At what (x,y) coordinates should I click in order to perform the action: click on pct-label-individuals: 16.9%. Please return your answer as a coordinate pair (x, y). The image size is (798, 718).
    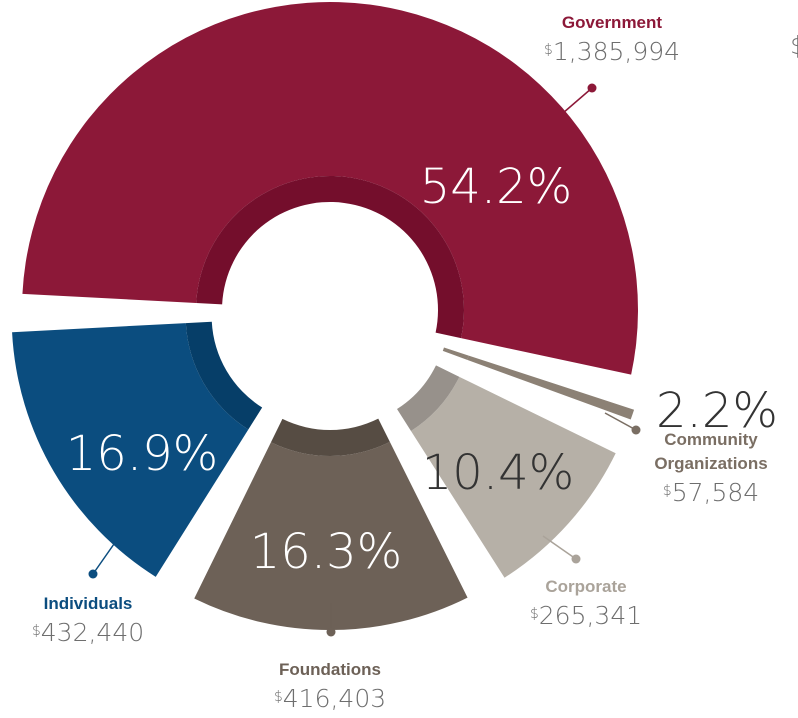
    Looking at the image, I should click on (142, 454).